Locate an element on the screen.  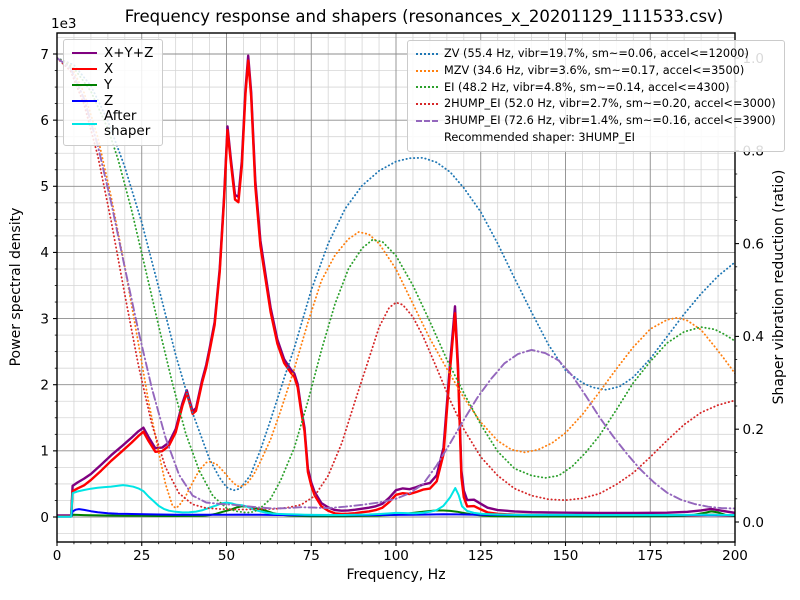
x-tick-label: 100 is located at coordinates (396, 556).